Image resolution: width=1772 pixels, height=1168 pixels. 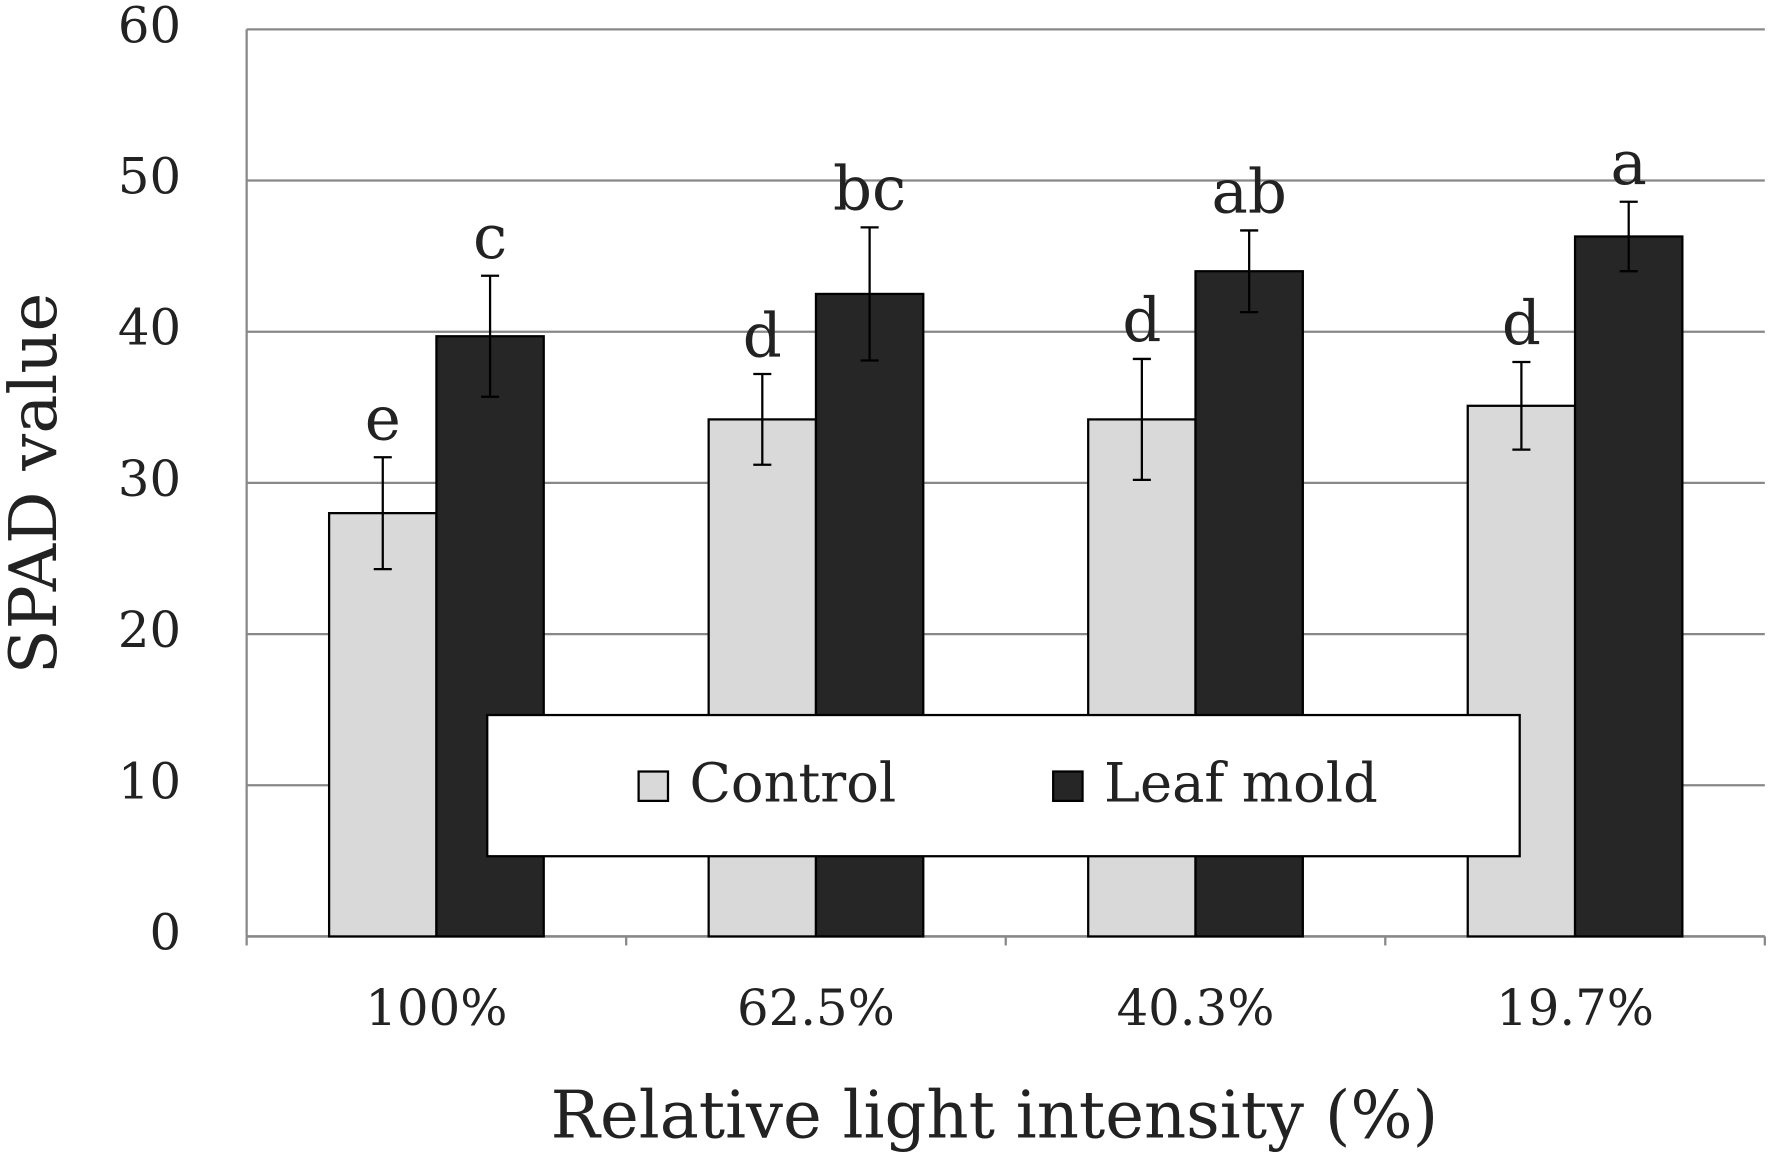 What do you see at coordinates (436, 1008) in the screenshot?
I see `x-tick-label: 100%` at bounding box center [436, 1008].